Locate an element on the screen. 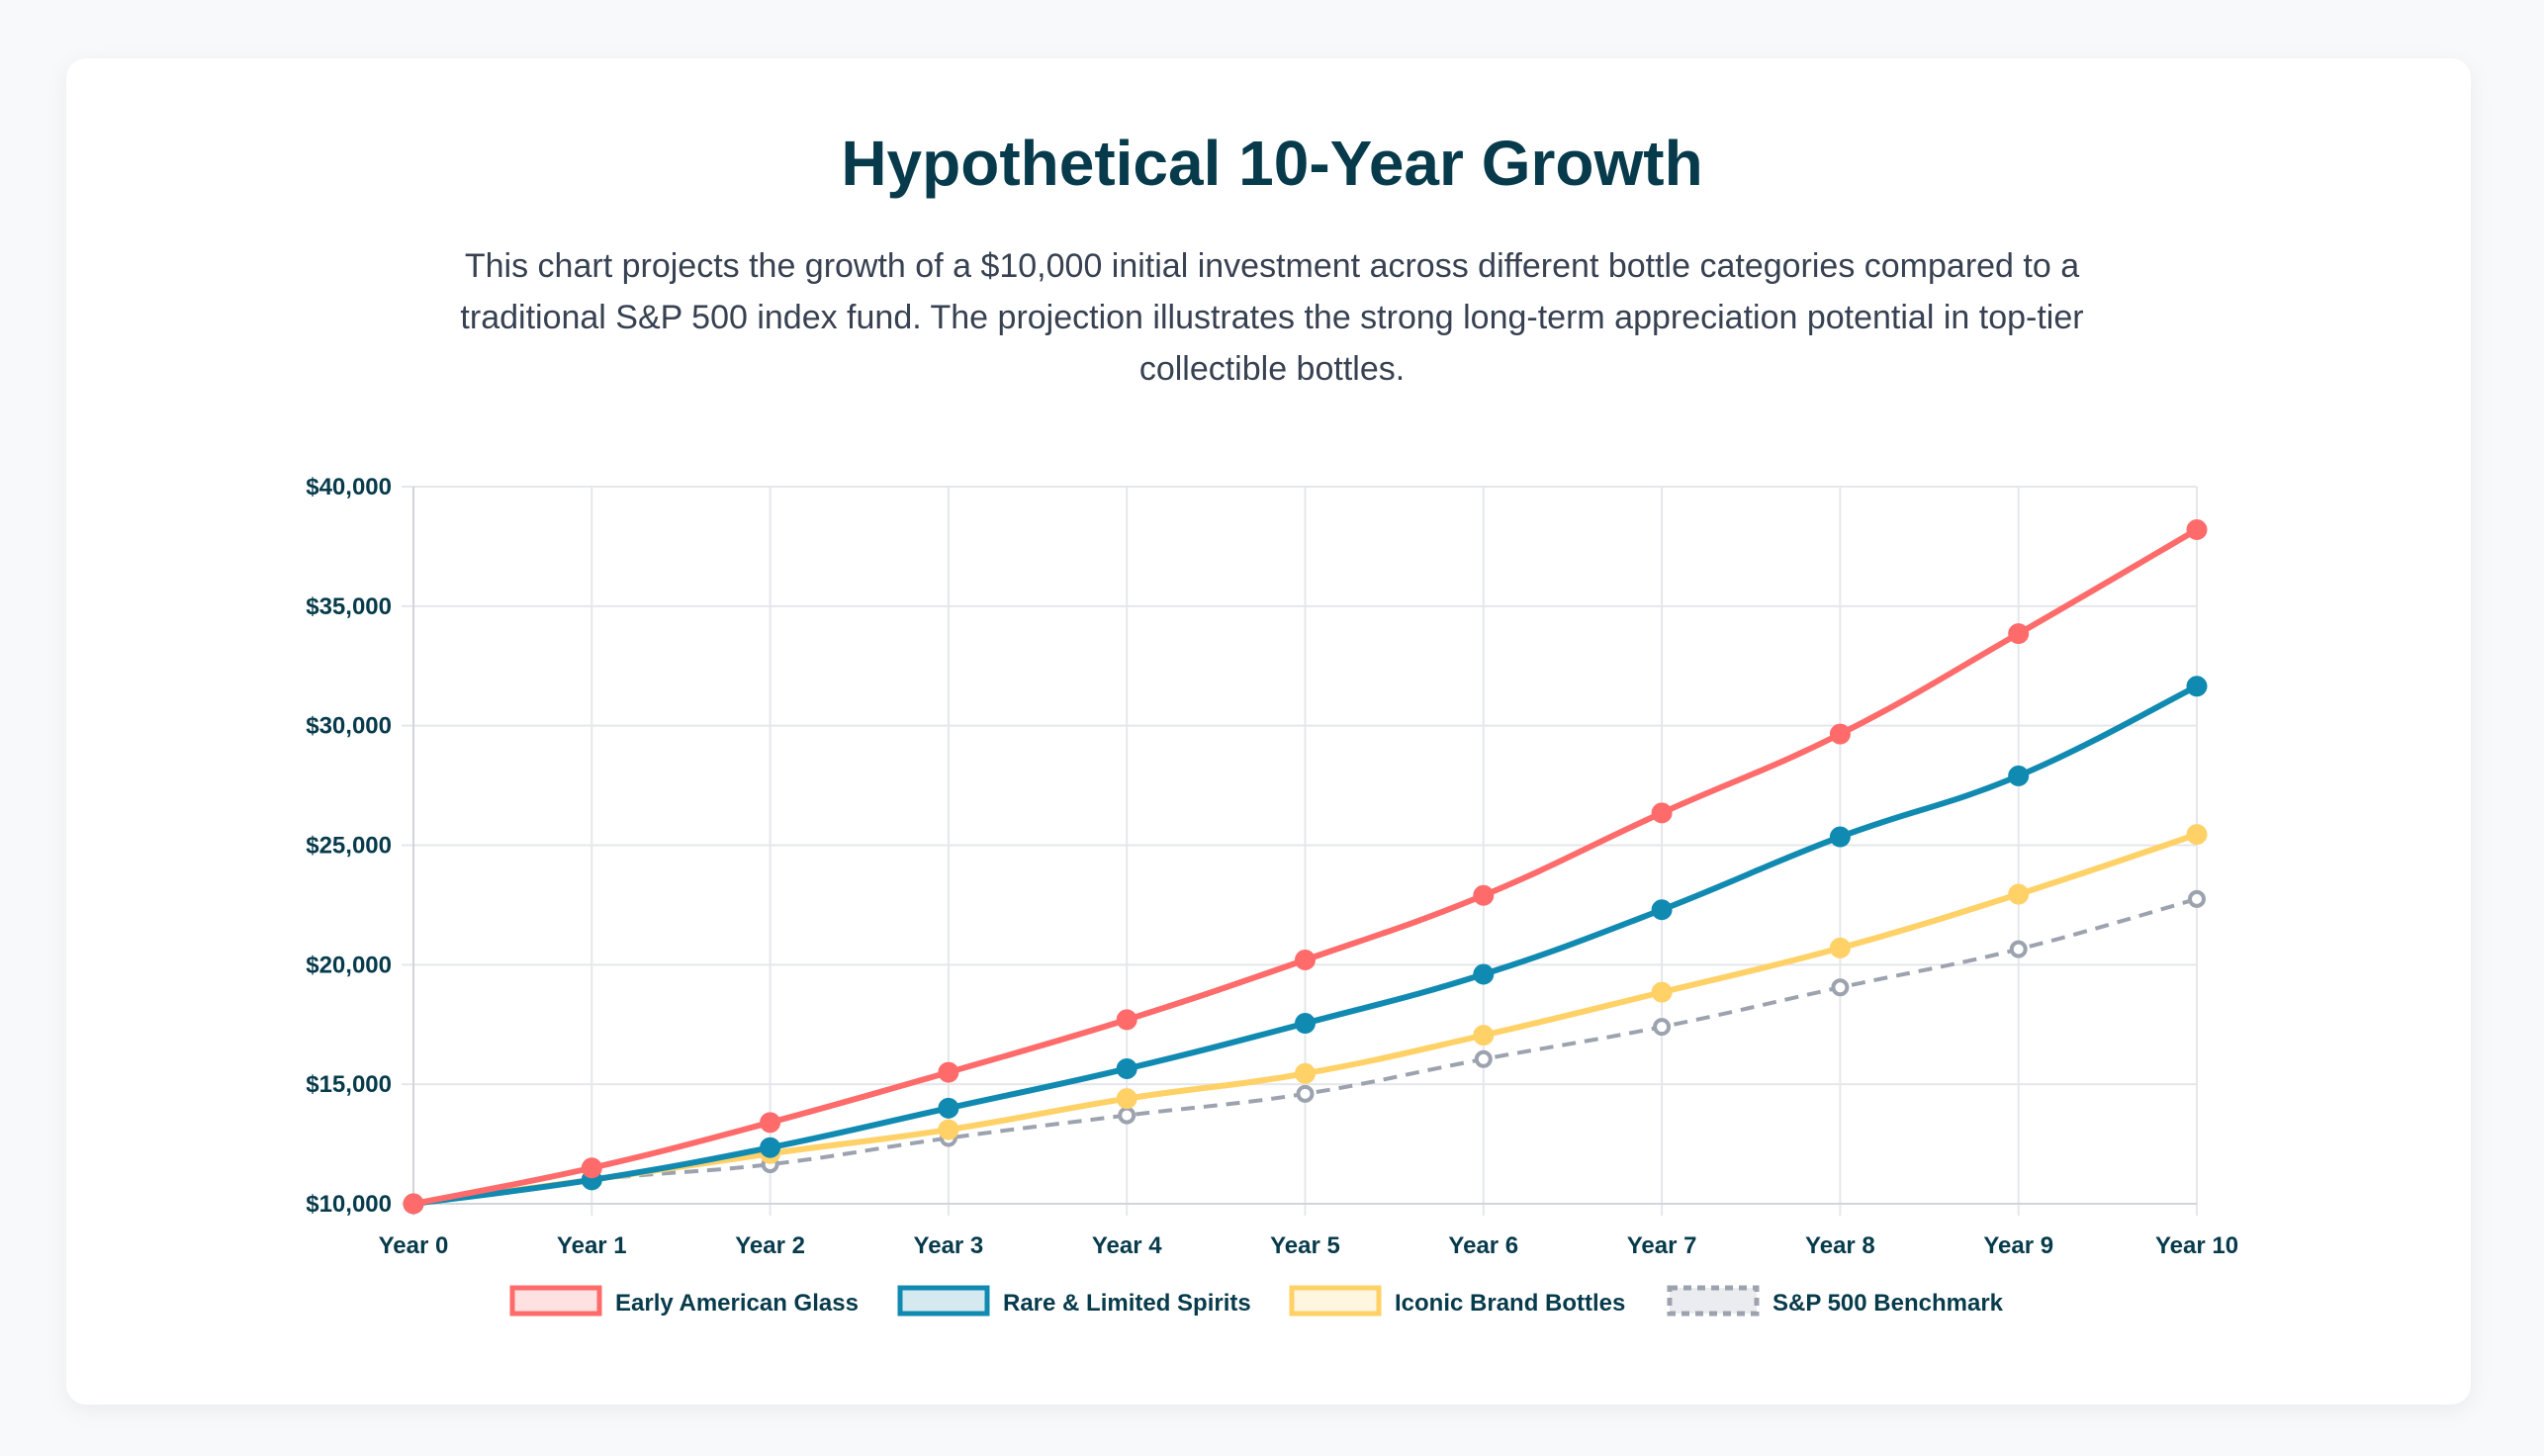  x-tick-label: Year 5 is located at coordinates (1305, 1245).